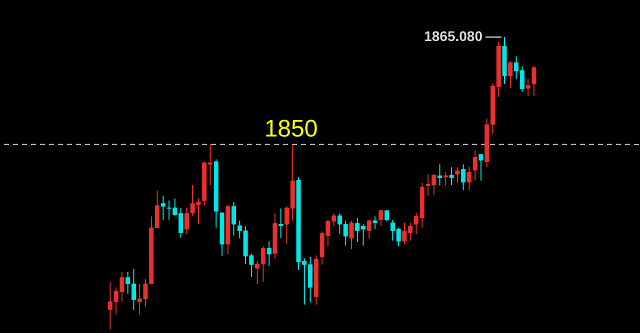 This screenshot has height=333, width=640. What do you see at coordinates (453, 36) in the screenshot?
I see `annotation: 1865.080` at bounding box center [453, 36].